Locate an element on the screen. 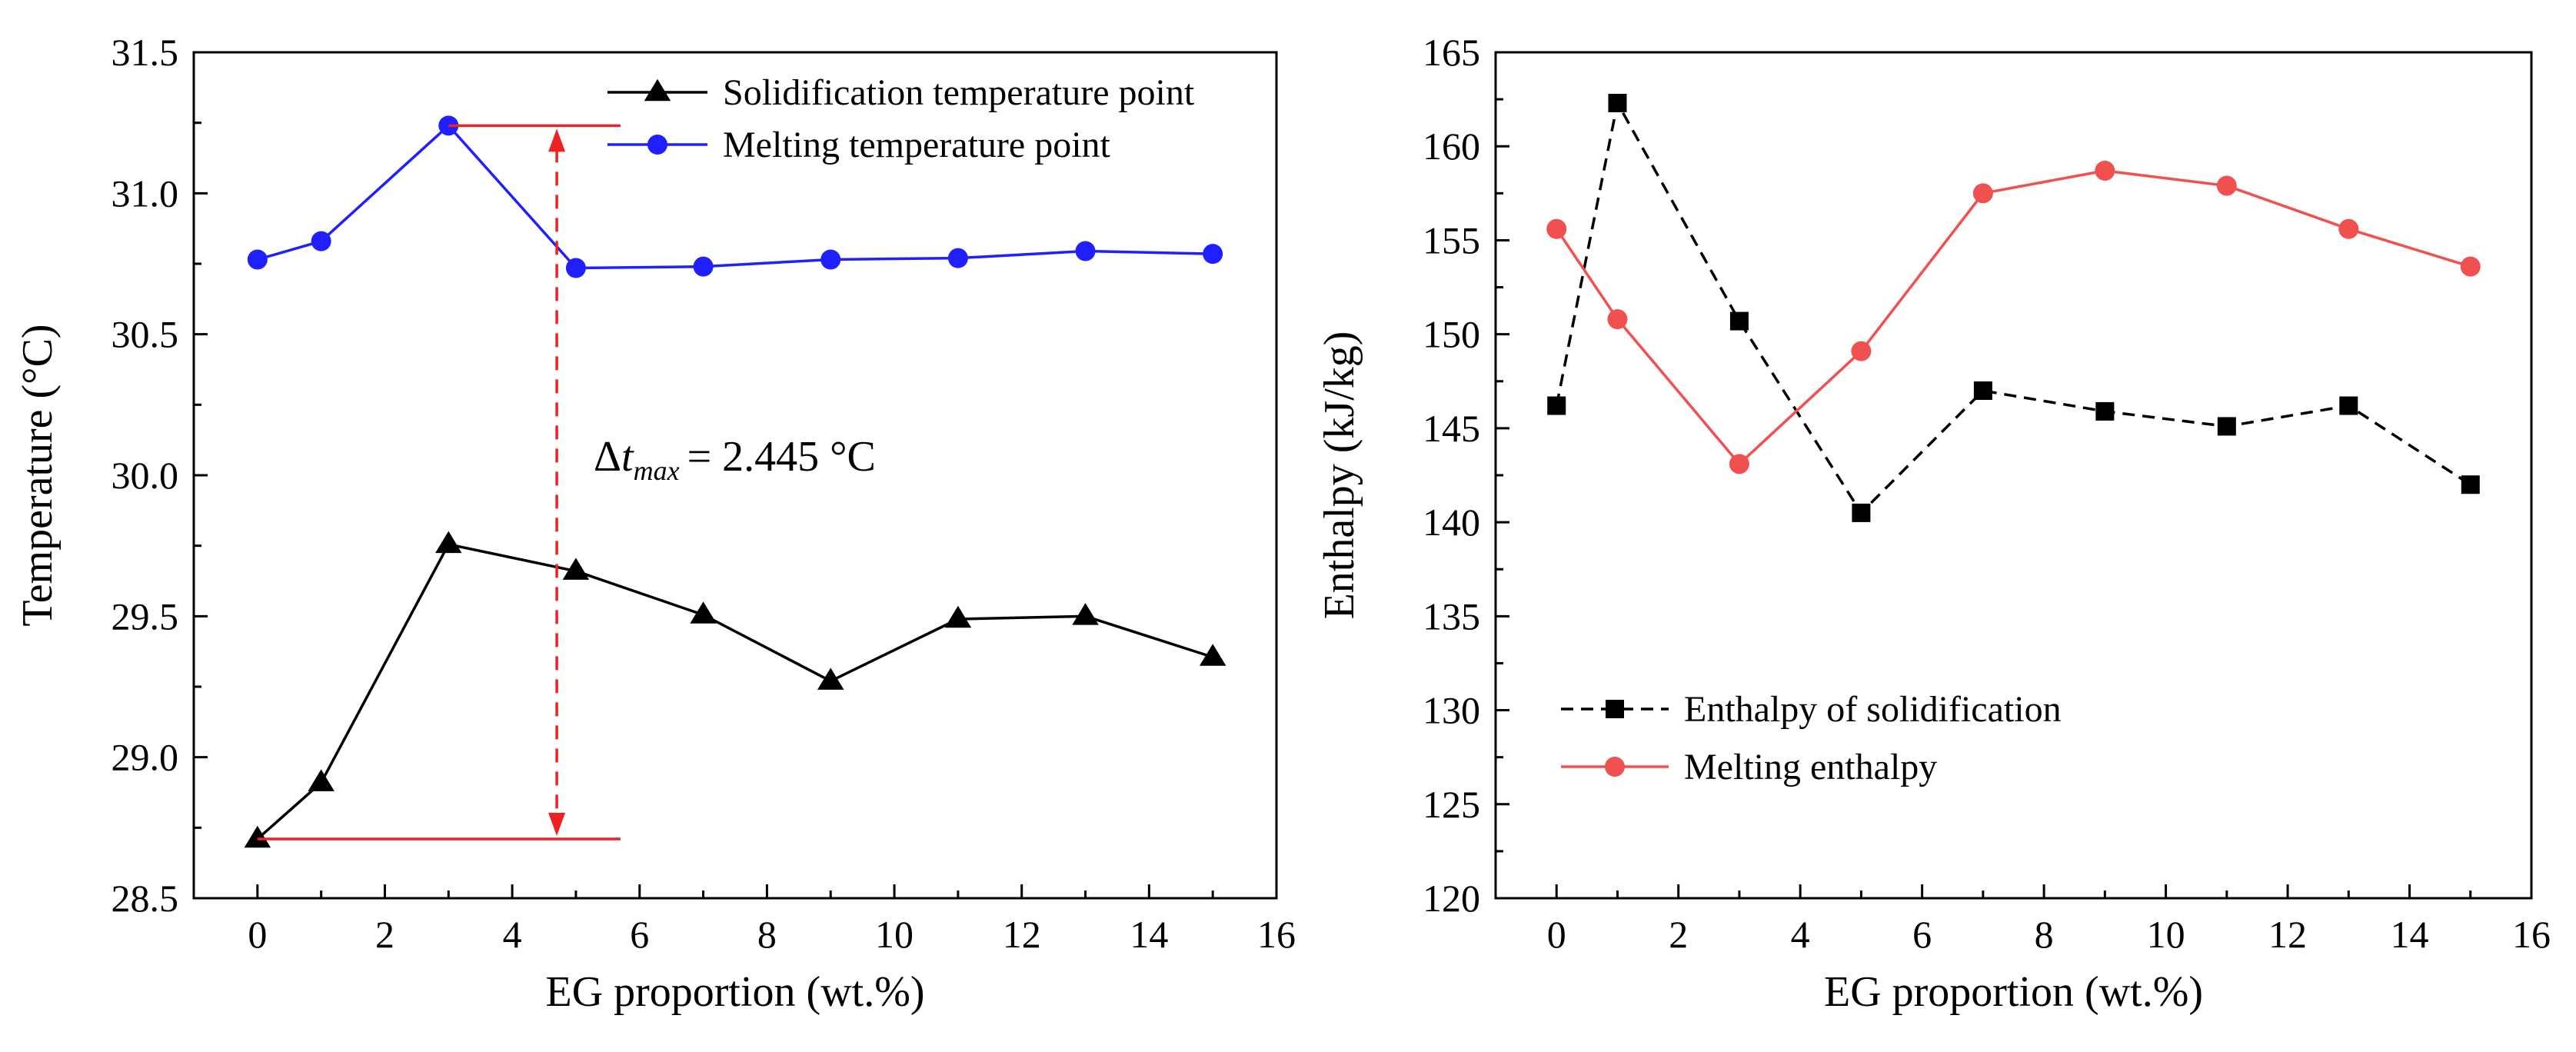 Image resolution: width=2576 pixels, height=1052 pixels. enth-legend-label-1: Enthalpy of solidification is located at coordinates (1873, 709).